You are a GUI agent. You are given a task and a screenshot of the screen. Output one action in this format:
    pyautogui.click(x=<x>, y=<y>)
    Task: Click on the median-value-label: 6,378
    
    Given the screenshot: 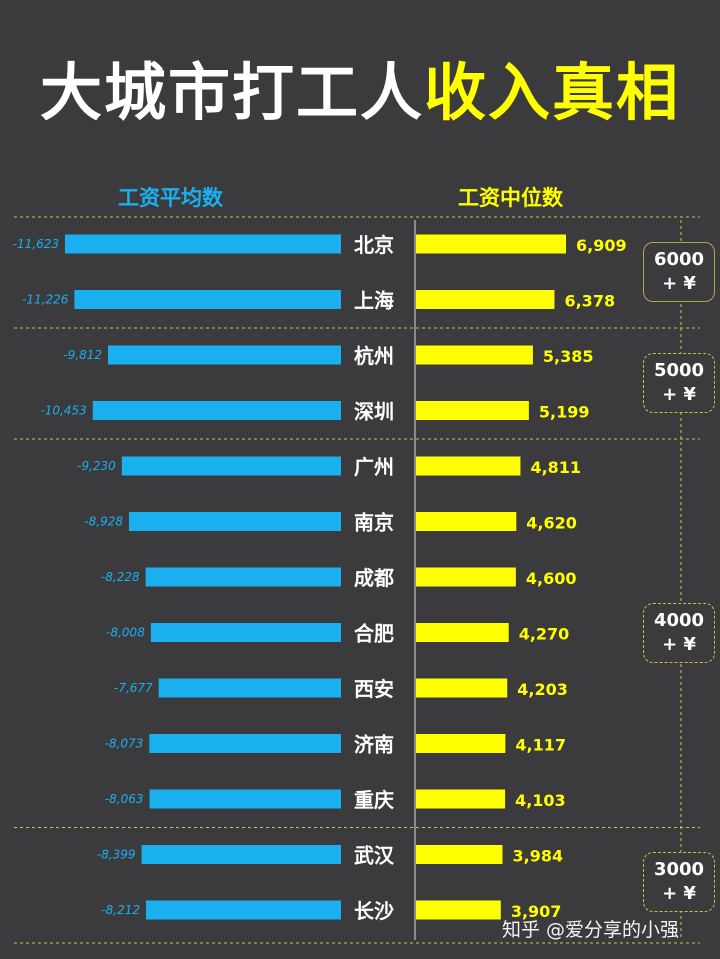 What is the action you would take?
    pyautogui.click(x=589, y=301)
    